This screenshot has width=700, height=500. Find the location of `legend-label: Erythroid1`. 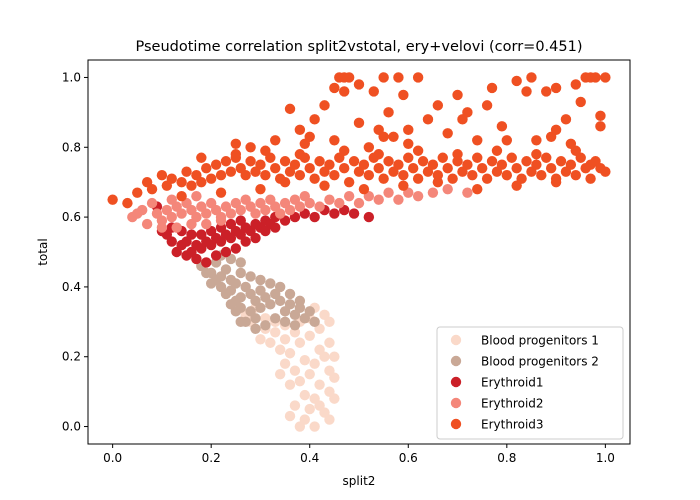

legend-label: Erythroid1 is located at coordinates (512, 383).